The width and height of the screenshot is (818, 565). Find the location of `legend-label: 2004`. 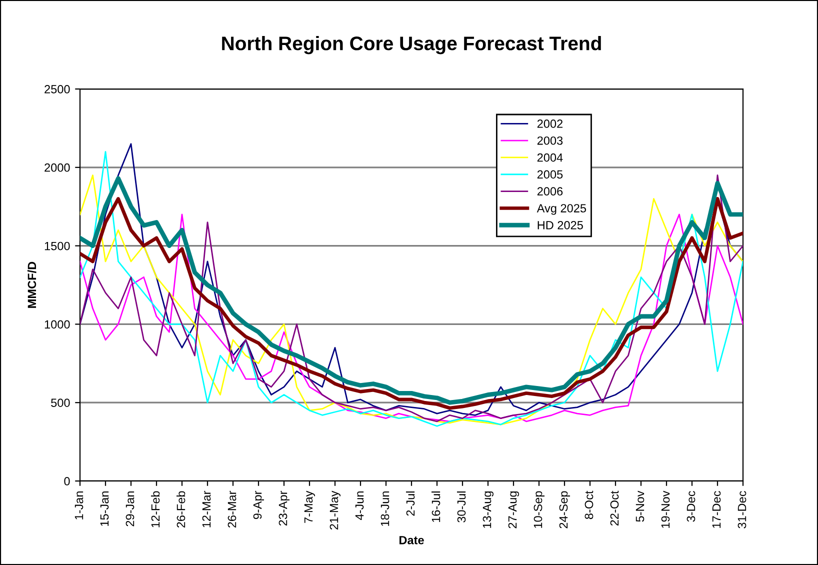

legend-label: 2004 is located at coordinates (550, 157).